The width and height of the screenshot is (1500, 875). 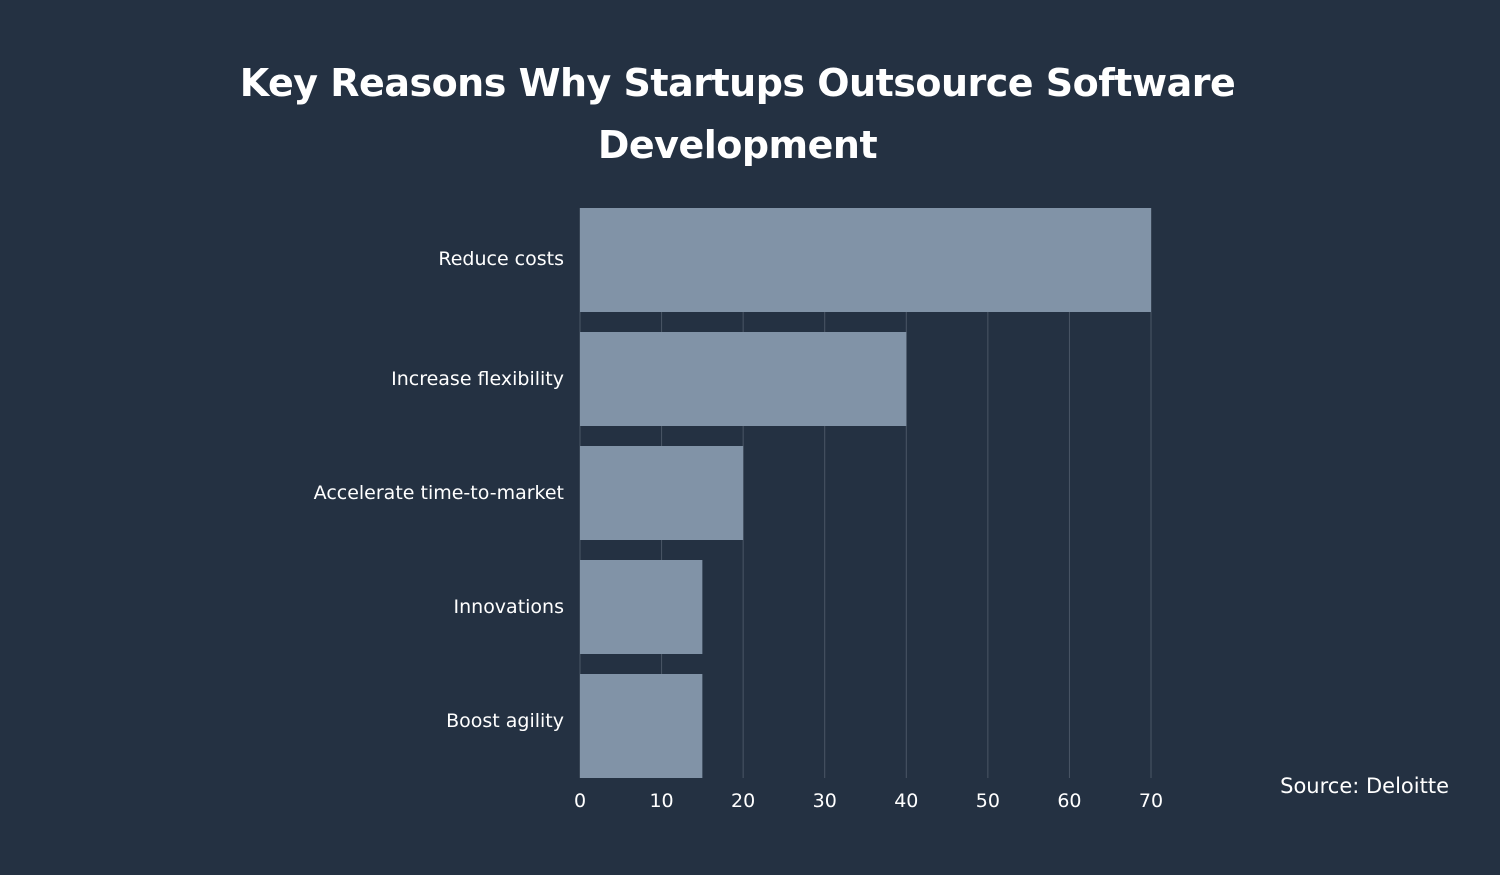 I want to click on x-tick-label: 0, so click(x=580, y=801).